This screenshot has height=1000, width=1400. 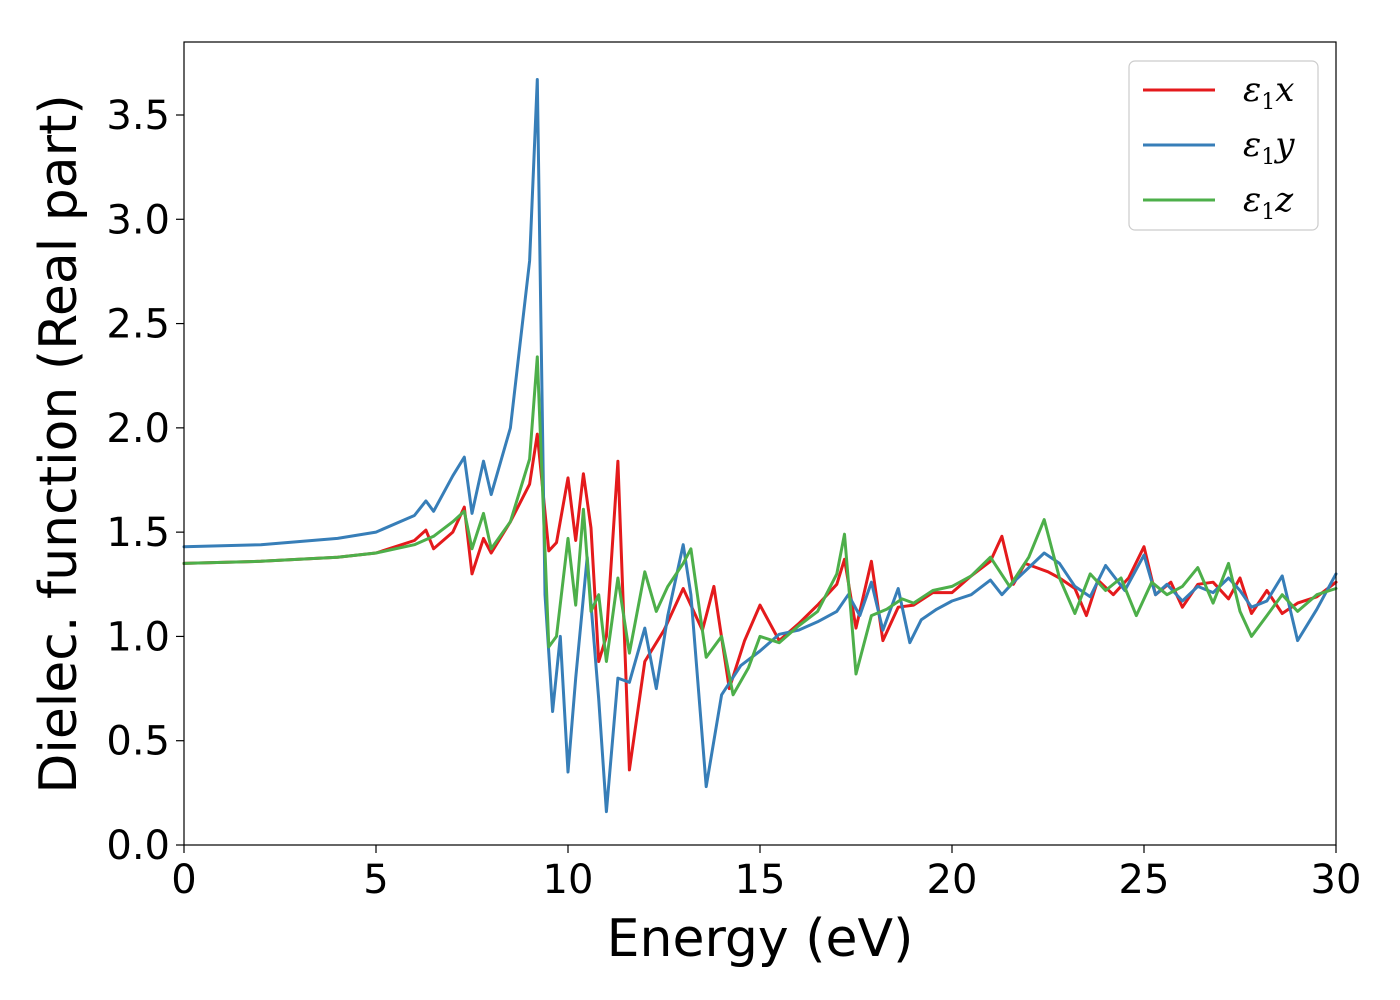 What do you see at coordinates (138, 846) in the screenshot?
I see `y-tick-label: 0.0` at bounding box center [138, 846].